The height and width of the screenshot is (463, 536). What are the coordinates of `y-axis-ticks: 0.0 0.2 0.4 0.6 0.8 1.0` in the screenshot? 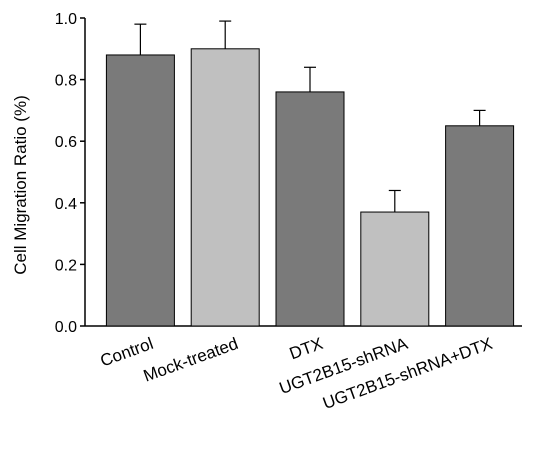 It's located at (70, 173).